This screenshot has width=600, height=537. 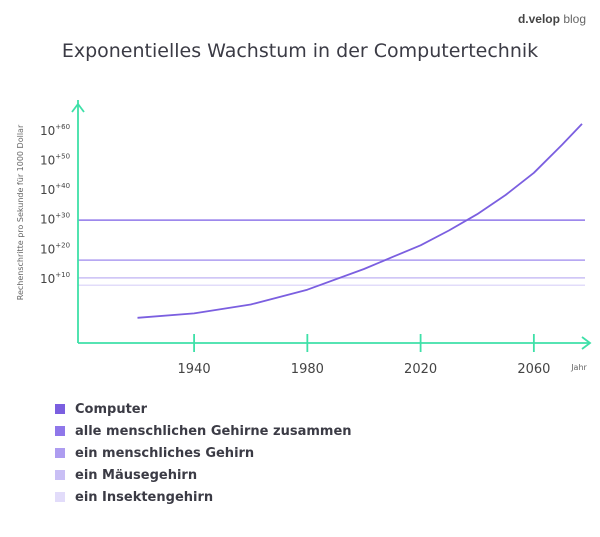 I want to click on x-axis-arrow, so click(x=586, y=343).